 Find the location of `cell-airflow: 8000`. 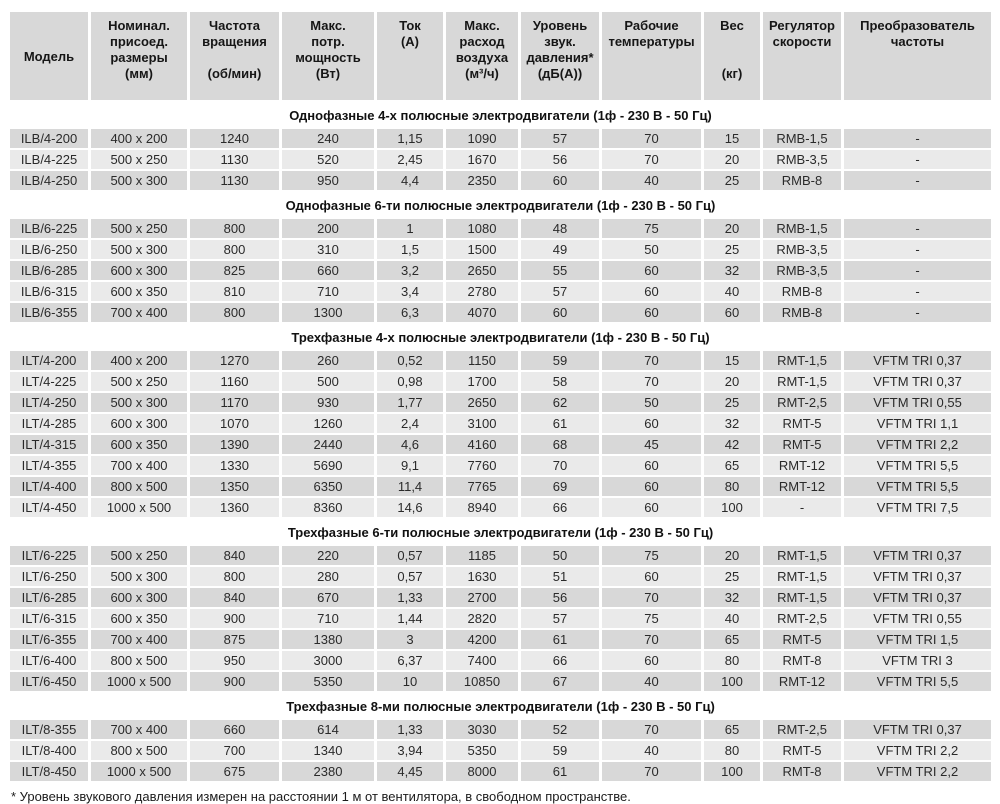

cell-airflow: 8000 is located at coordinates (482, 771).